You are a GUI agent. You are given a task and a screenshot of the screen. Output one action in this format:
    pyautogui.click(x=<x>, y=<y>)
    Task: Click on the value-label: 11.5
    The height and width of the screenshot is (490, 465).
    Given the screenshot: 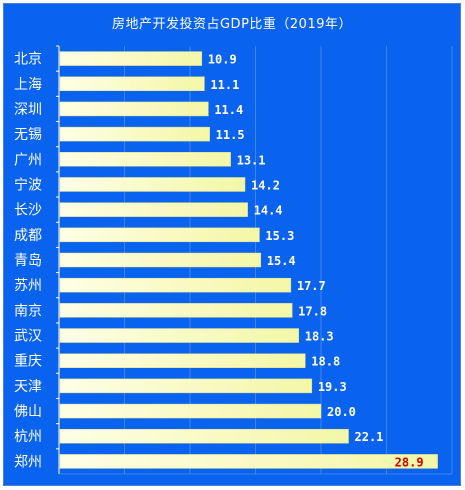 What is the action you would take?
    pyautogui.click(x=230, y=135)
    